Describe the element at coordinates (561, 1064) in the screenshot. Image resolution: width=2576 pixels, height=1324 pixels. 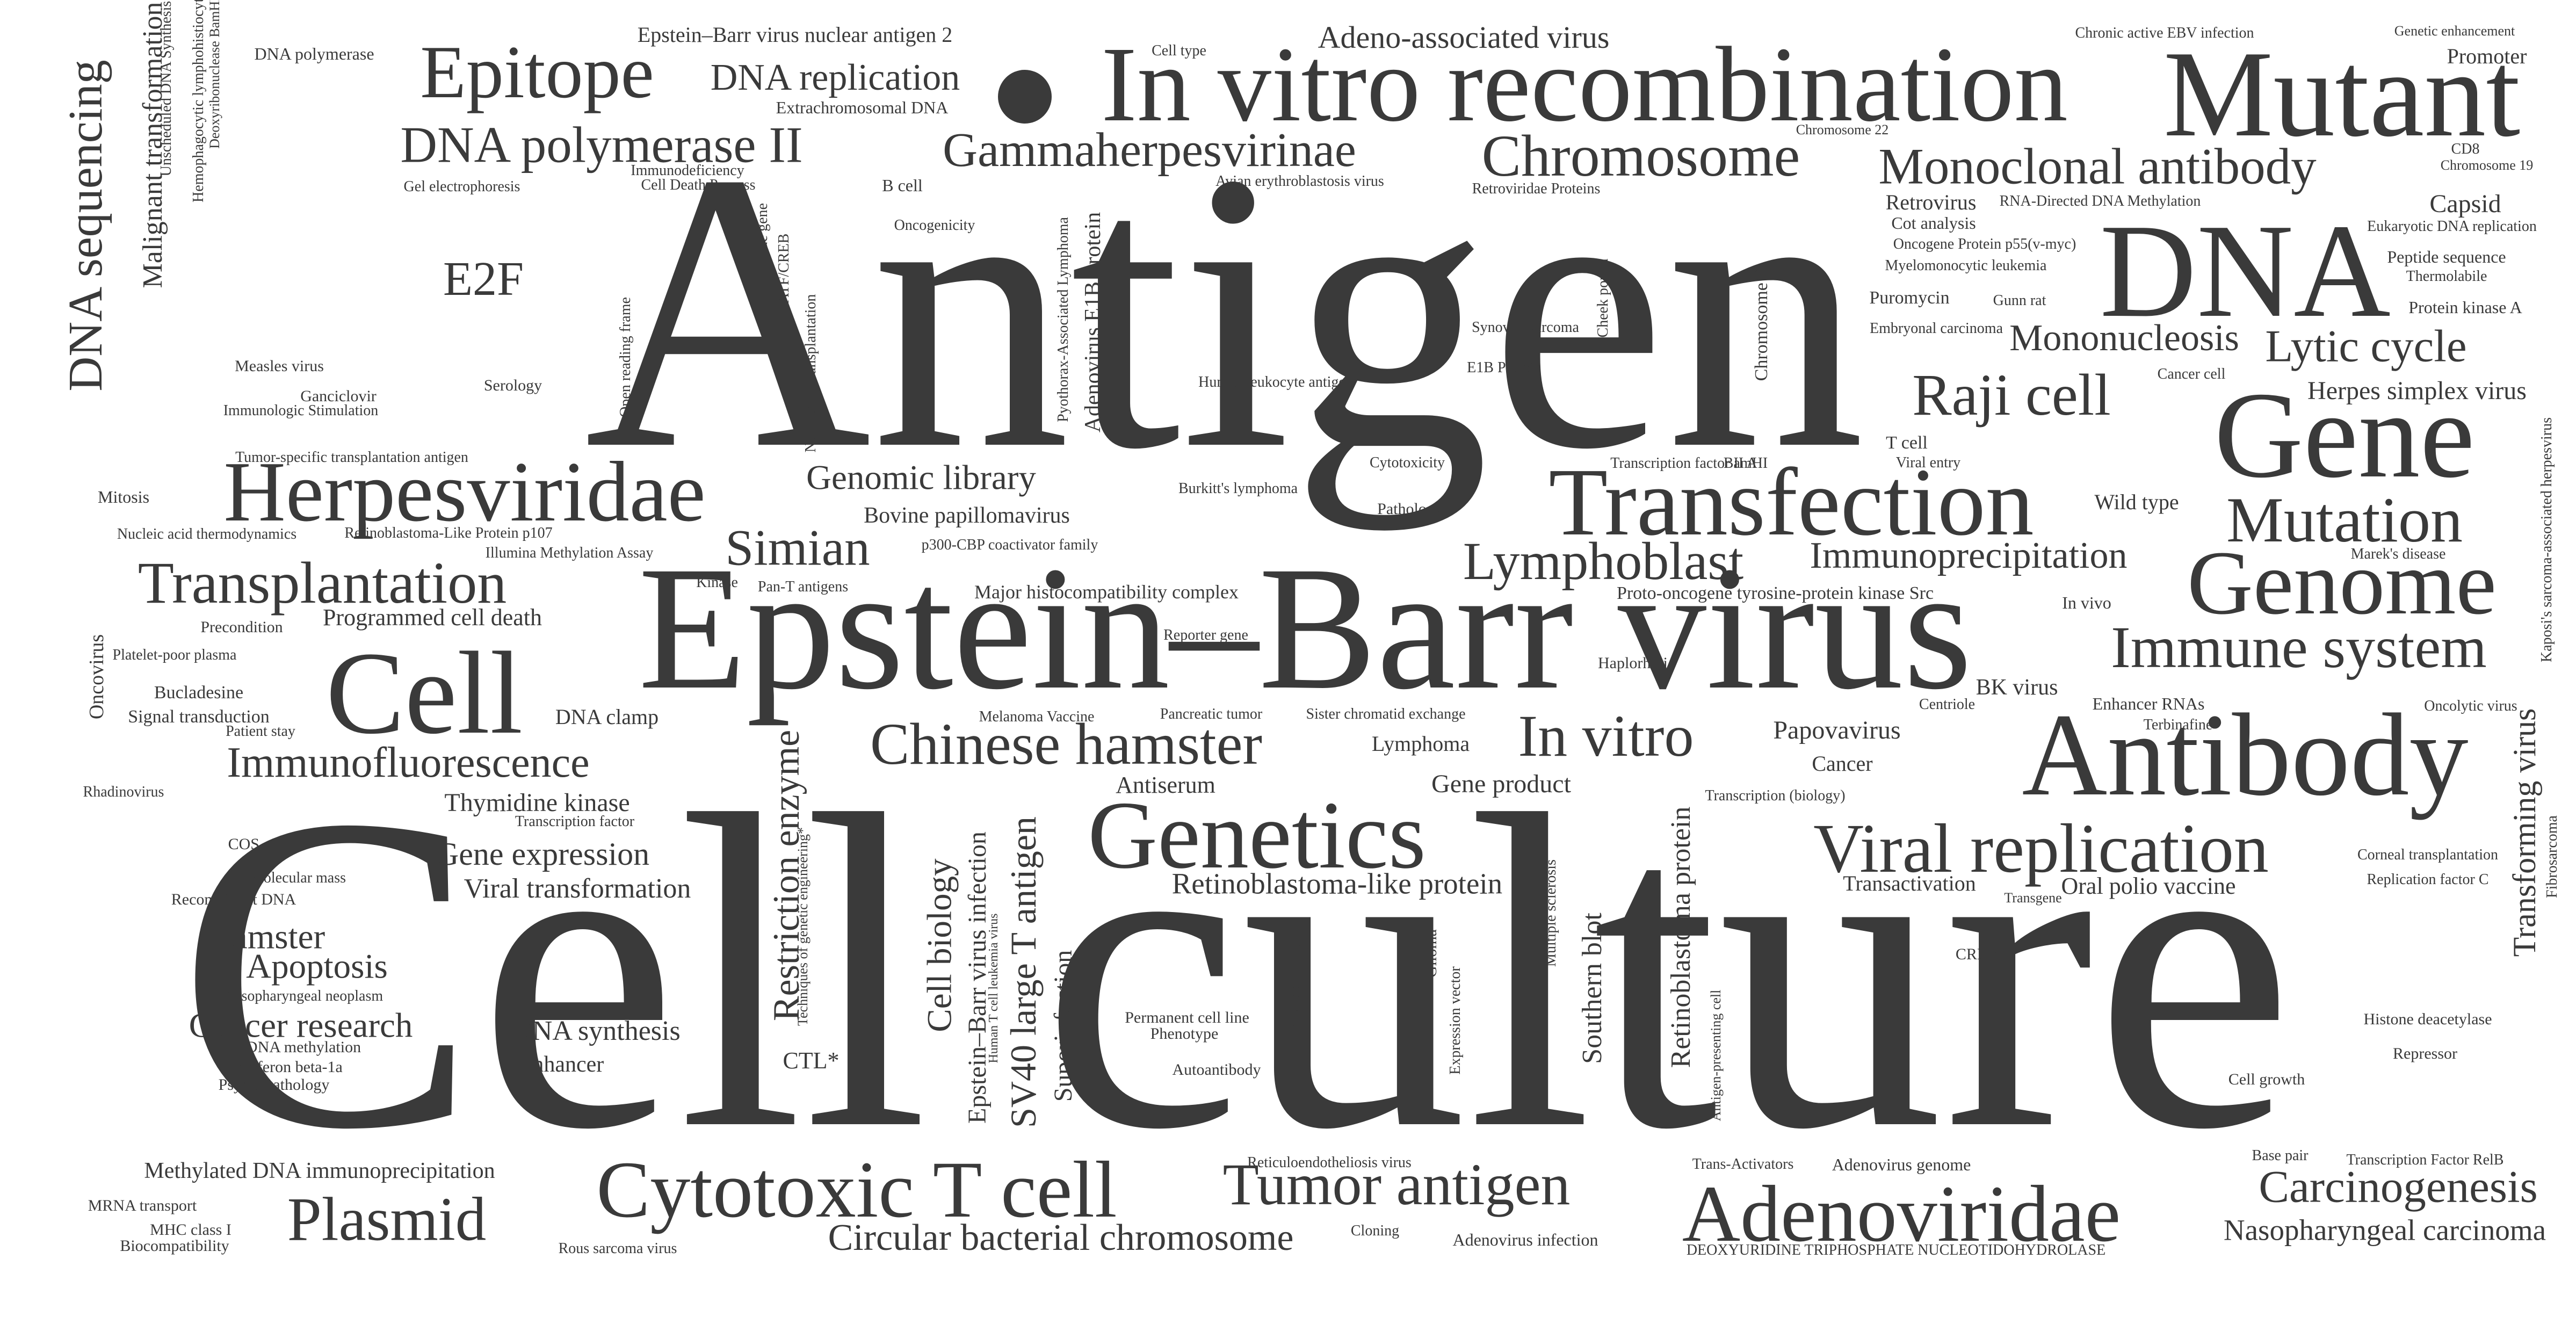
I see `word: Enhancer` at that location.